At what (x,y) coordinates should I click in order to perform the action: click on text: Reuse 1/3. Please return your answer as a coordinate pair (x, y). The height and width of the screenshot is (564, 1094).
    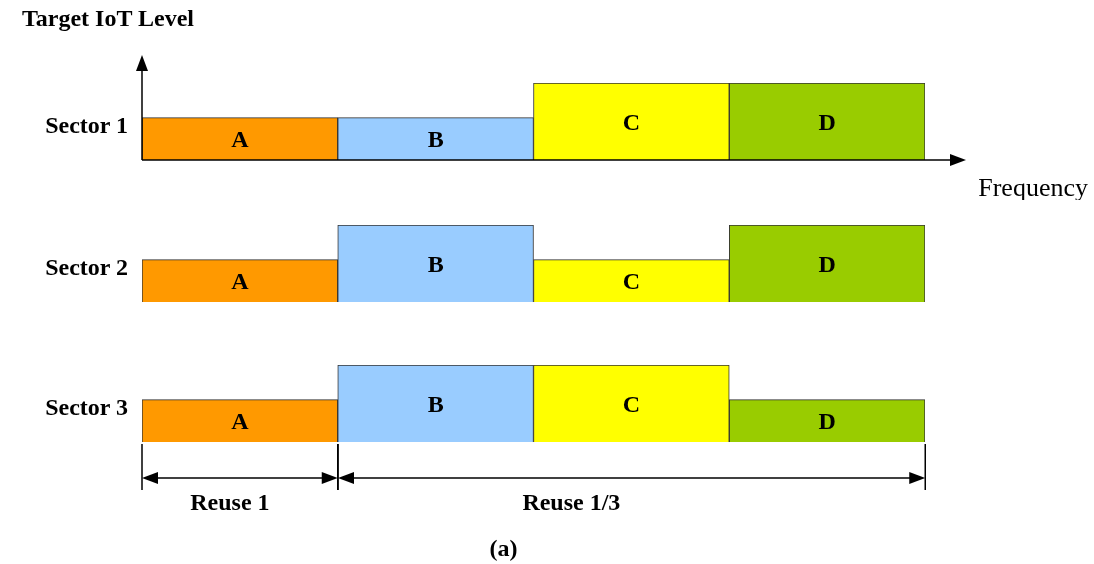
    Looking at the image, I should click on (571, 502).